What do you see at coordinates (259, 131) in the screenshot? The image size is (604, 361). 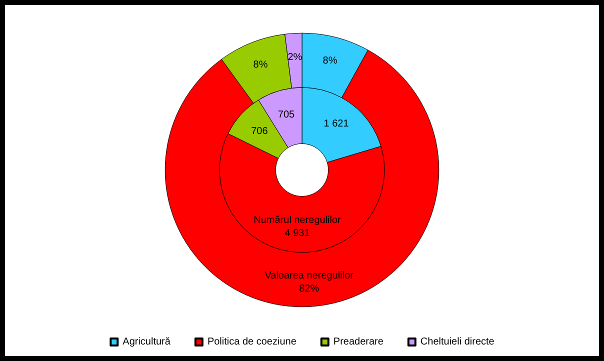 I see `data-label: 706` at bounding box center [259, 131].